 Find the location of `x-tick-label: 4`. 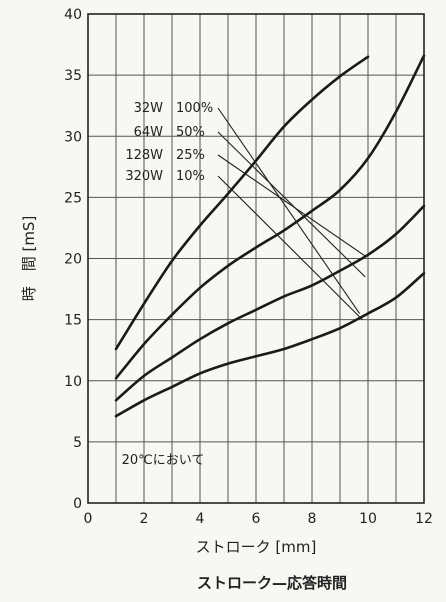

x-tick-label: 4 is located at coordinates (200, 519).